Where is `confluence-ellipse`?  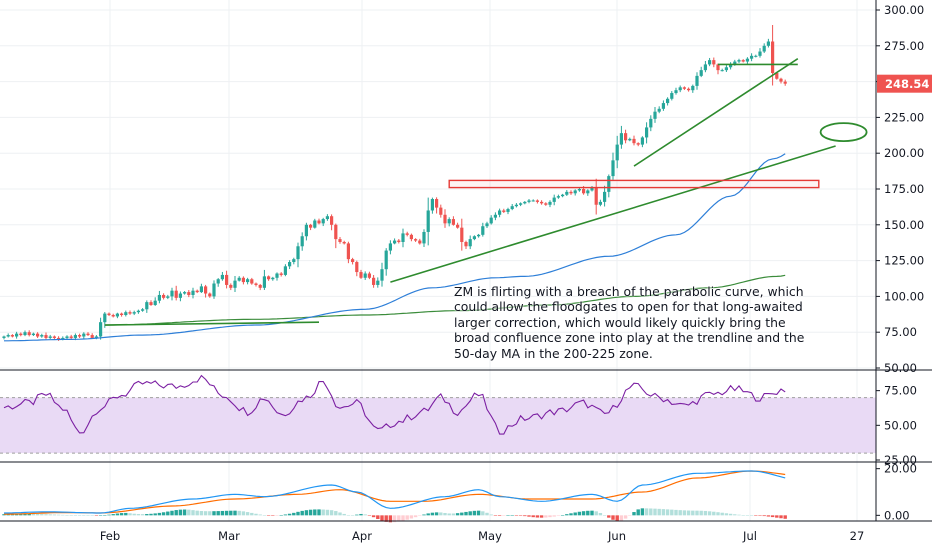 confluence-ellipse is located at coordinates (843, 132).